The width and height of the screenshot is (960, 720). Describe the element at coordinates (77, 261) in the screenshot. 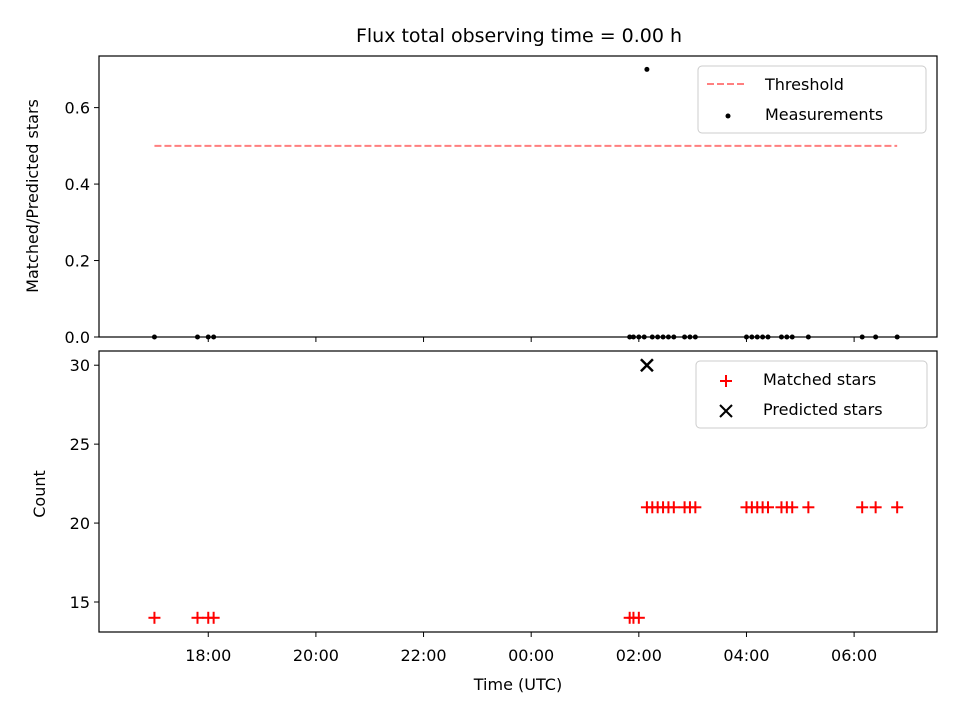

I see `top-y-tick-label: 0.2` at that location.